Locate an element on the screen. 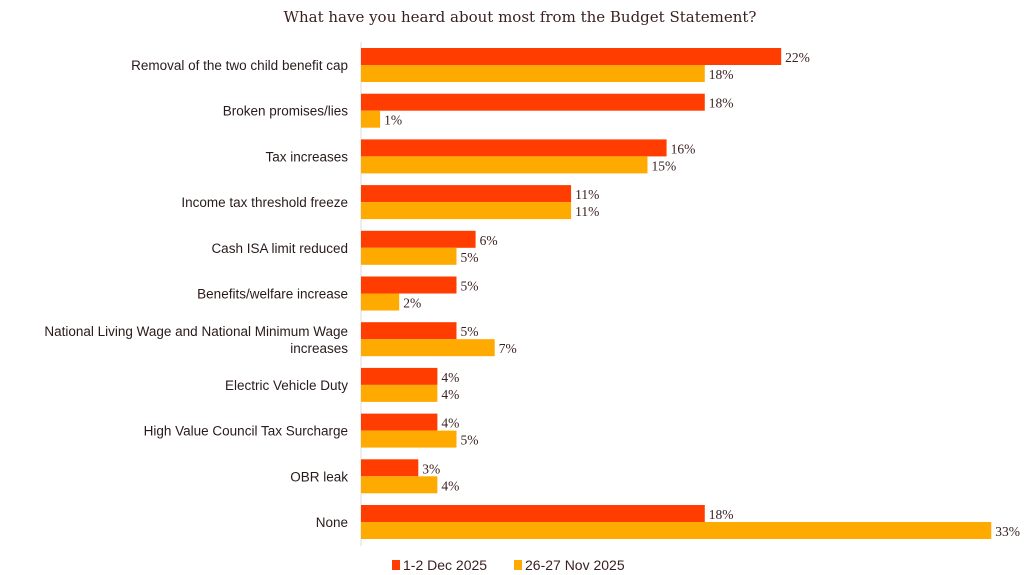  data-label: 1% is located at coordinates (393, 120).